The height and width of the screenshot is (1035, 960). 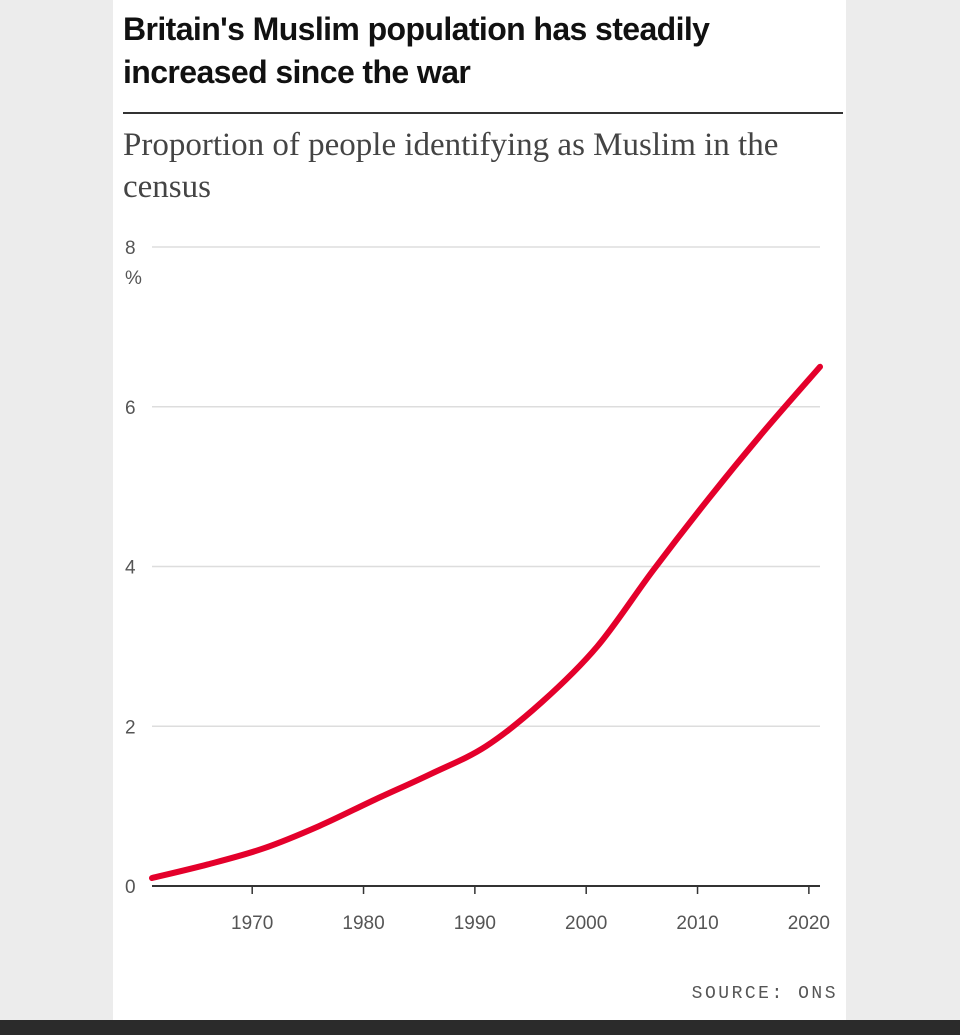 I want to click on x-tick-label-1980: 1980, so click(x=363, y=923).